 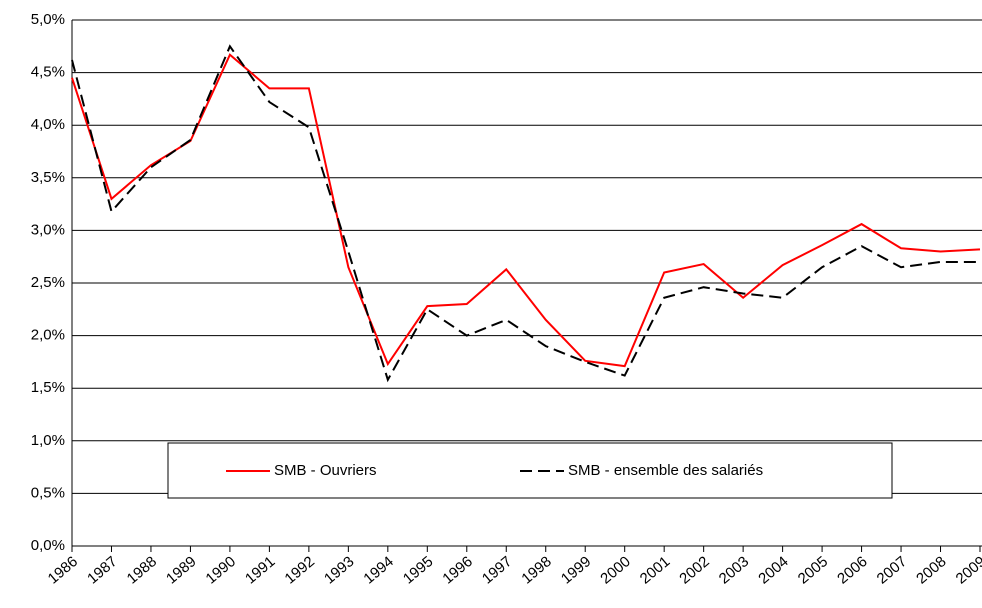 I want to click on x-tick-label: 2000, so click(x=615, y=570).